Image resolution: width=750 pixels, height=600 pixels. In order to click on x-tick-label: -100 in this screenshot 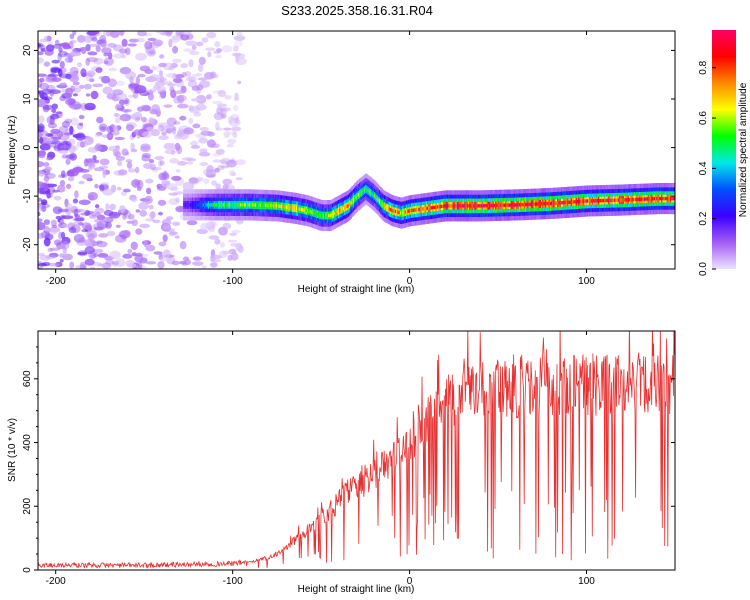, I will do `click(233, 281)`.